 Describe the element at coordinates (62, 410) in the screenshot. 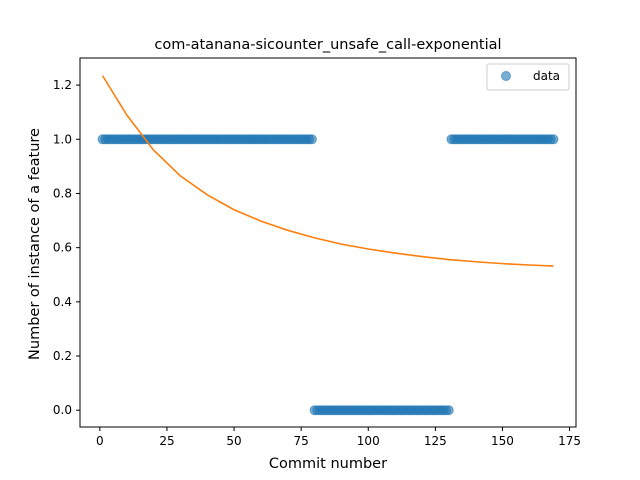

I see `y-tick-label: 0.0` at that location.